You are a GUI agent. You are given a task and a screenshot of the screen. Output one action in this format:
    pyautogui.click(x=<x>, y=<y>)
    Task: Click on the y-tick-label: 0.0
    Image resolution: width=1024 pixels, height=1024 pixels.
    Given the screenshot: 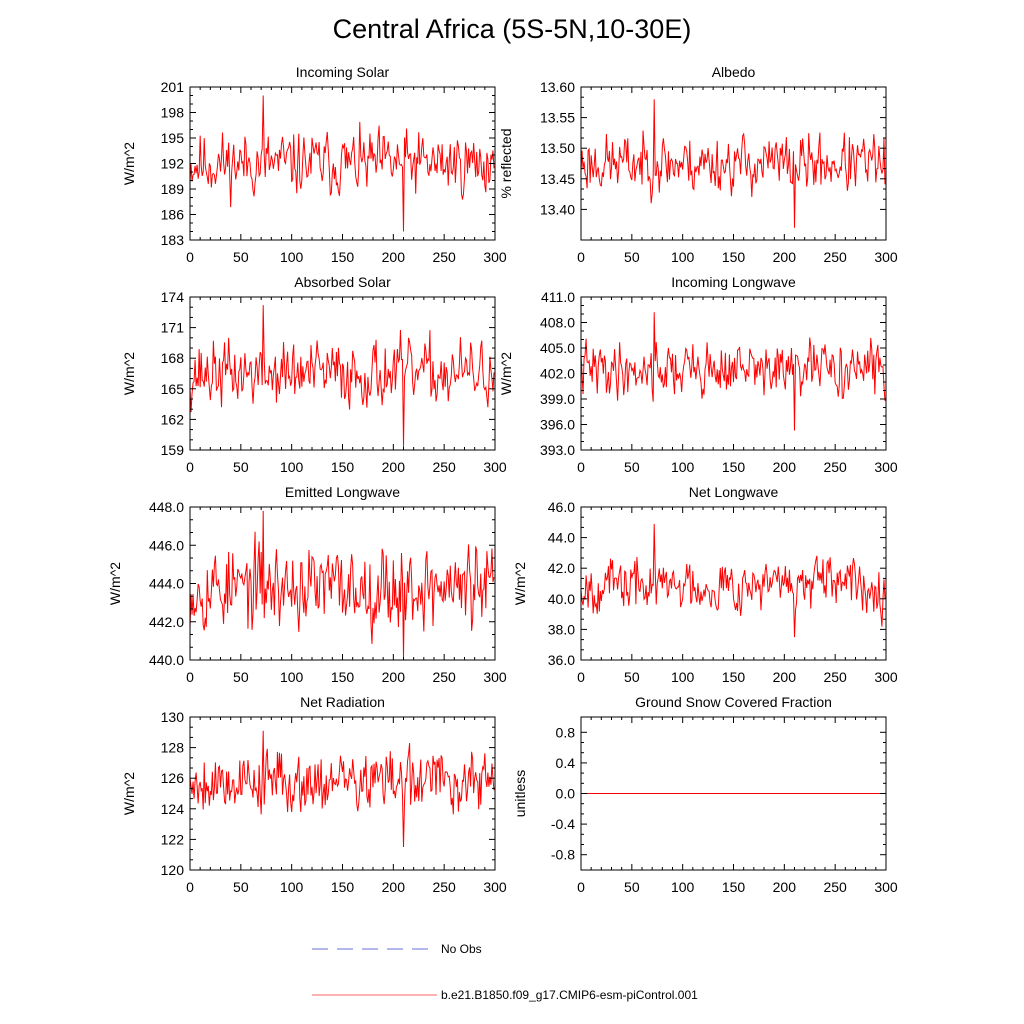 What is the action you would take?
    pyautogui.click(x=566, y=794)
    